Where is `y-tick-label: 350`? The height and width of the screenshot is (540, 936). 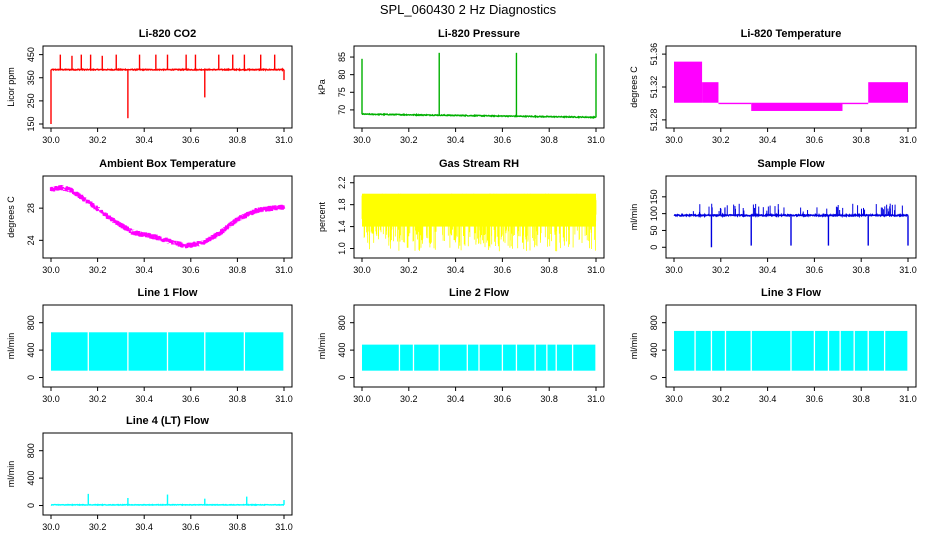
y-tick-label: 350 is located at coordinates (31, 77).